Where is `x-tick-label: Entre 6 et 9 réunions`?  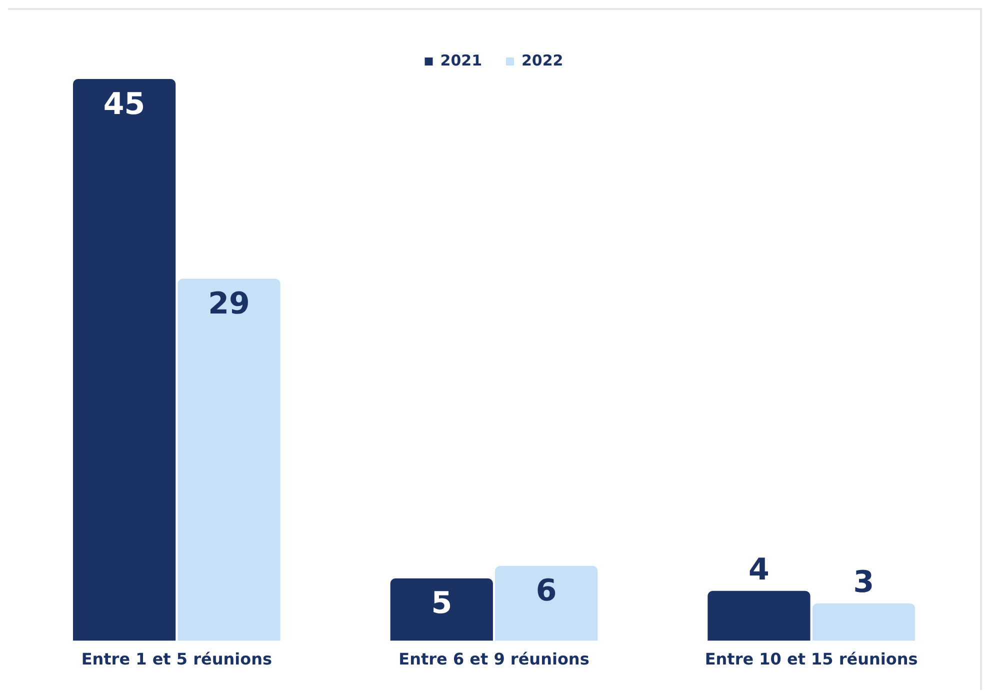 x-tick-label: Entre 6 et 9 réunions is located at coordinates (494, 659).